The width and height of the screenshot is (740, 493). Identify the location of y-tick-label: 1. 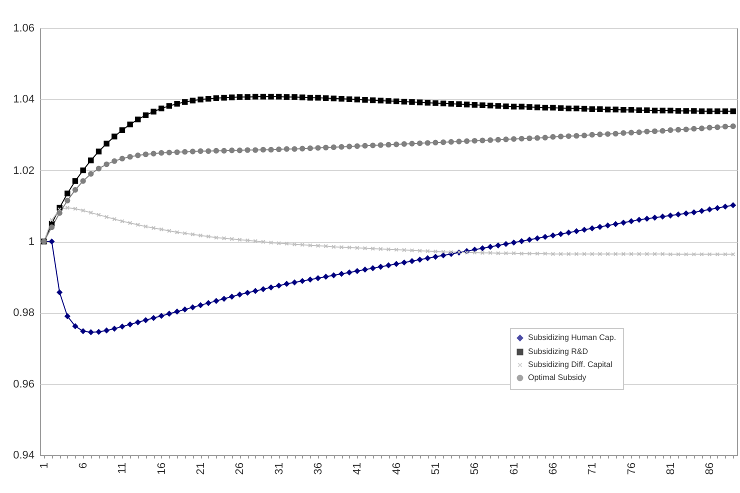
(31, 242).